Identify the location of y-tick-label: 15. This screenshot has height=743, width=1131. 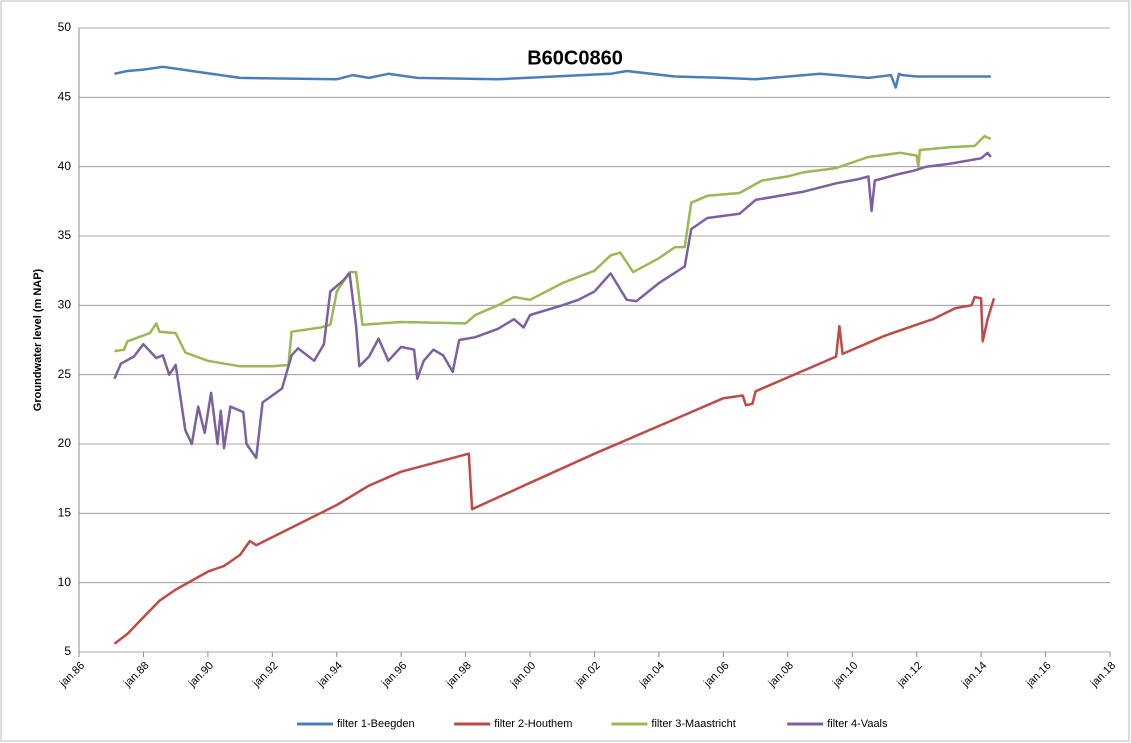
(65, 513).